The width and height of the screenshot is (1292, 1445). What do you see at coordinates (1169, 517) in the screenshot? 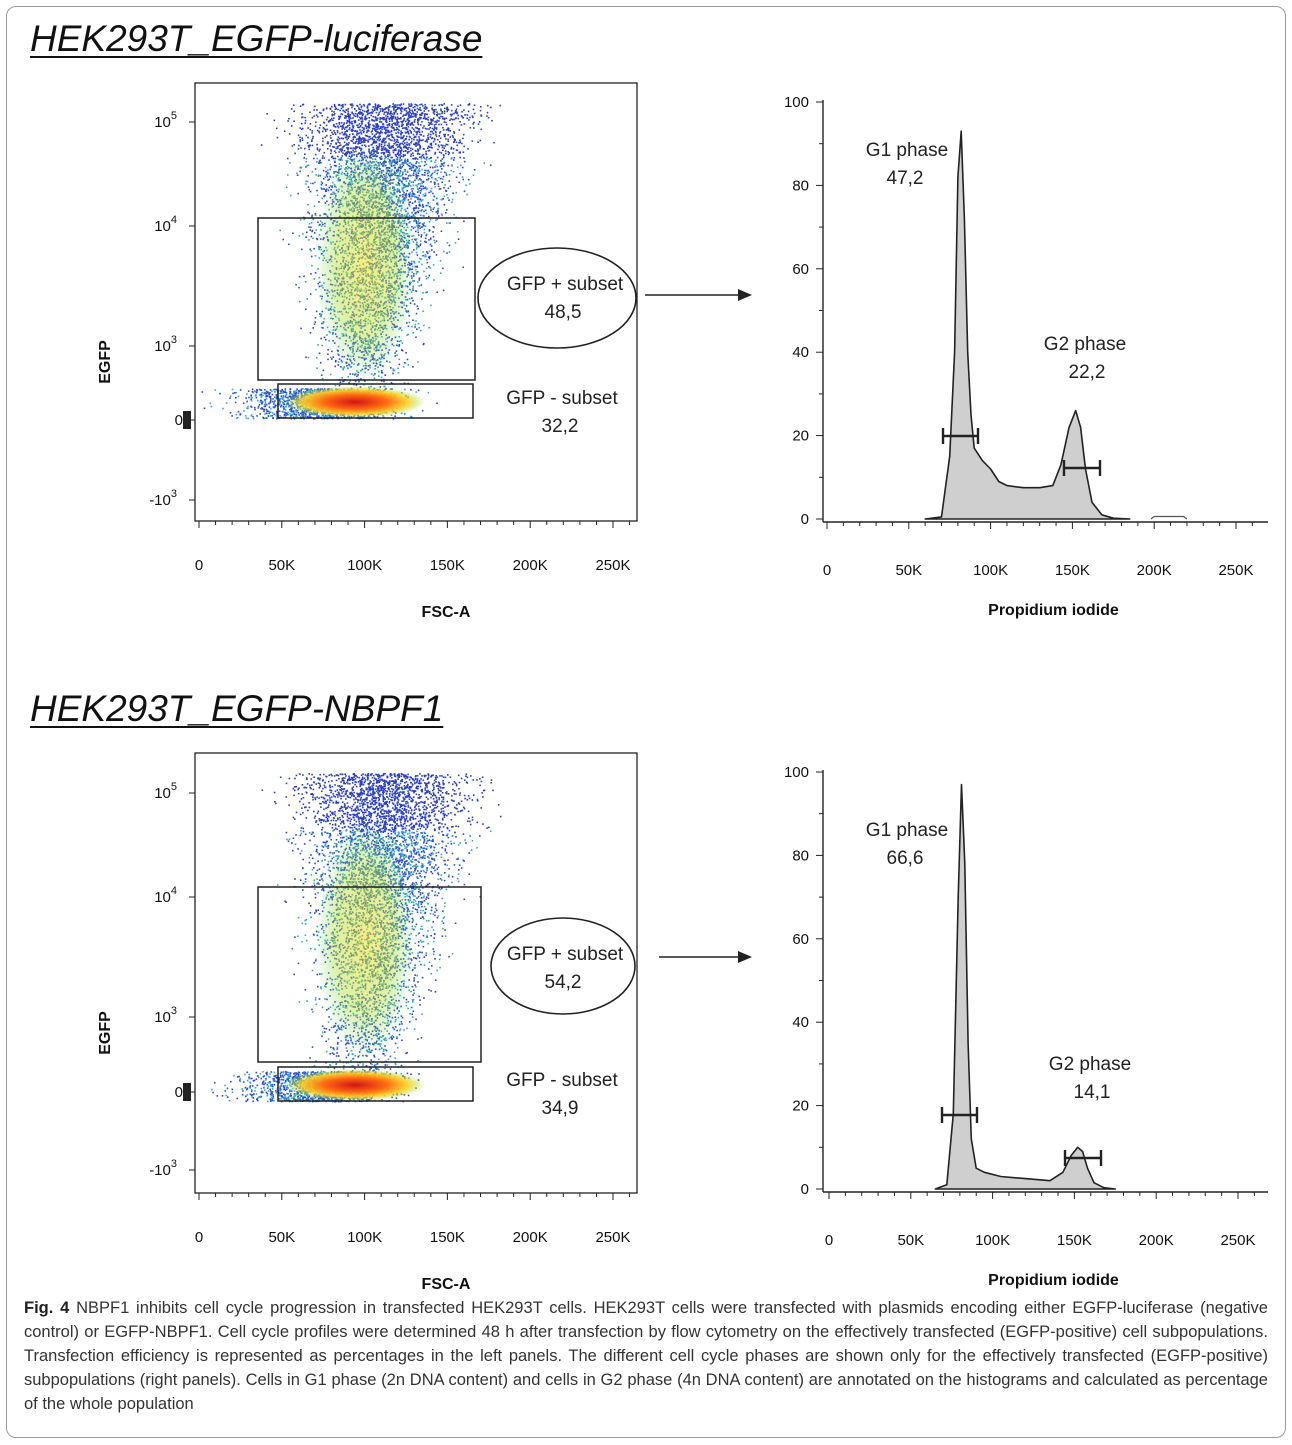
I see `histogram-minor-peak` at bounding box center [1169, 517].